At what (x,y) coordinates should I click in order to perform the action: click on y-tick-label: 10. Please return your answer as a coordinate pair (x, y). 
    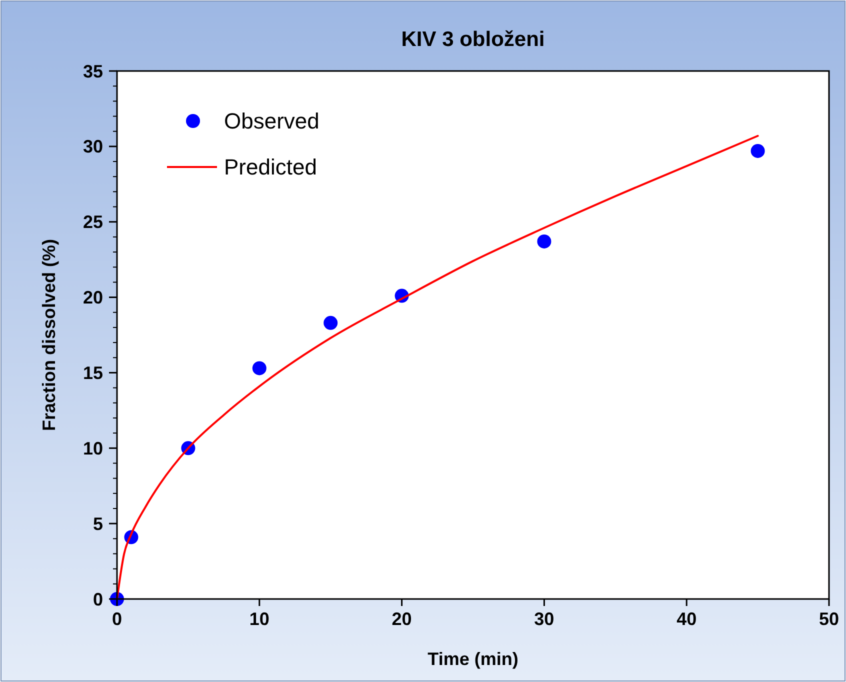
    Looking at the image, I should click on (92, 448).